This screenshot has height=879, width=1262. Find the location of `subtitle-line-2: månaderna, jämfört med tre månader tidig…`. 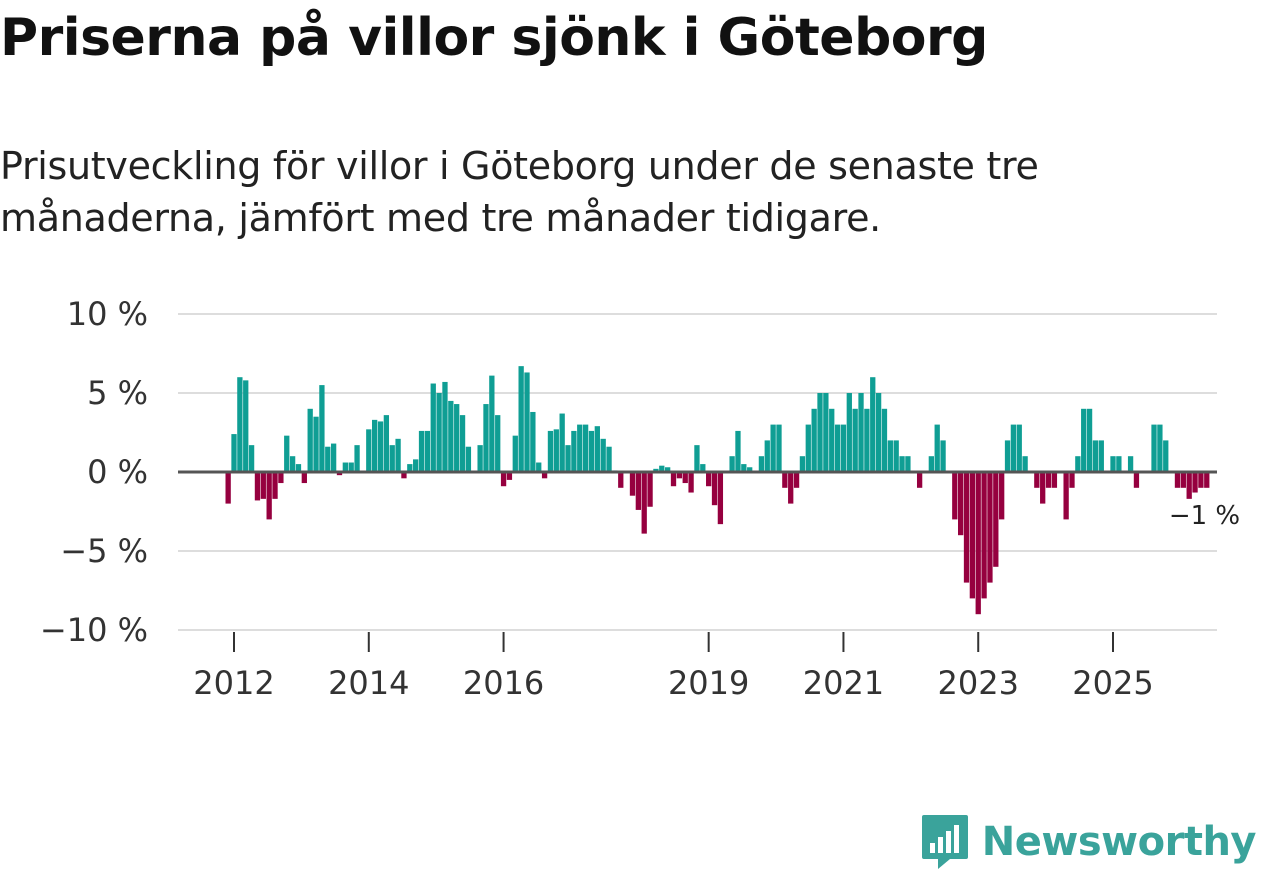

subtitle-line-2: månaderna, jämfört med tre månader tidig… is located at coordinates (440, 218).